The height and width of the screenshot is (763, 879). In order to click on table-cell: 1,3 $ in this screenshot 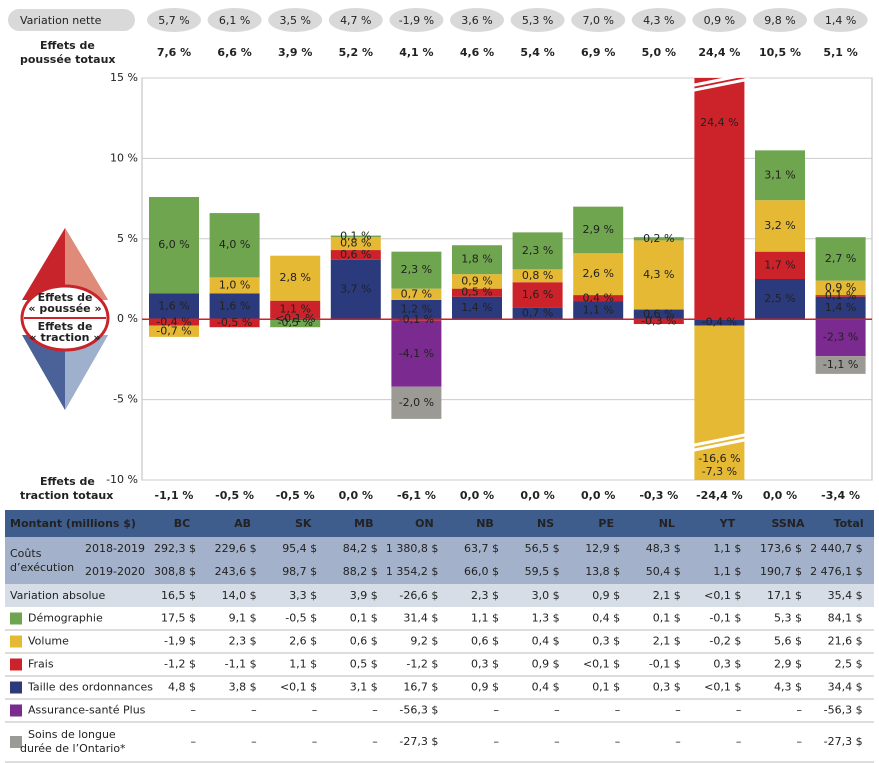, I will do `click(546, 618)`.